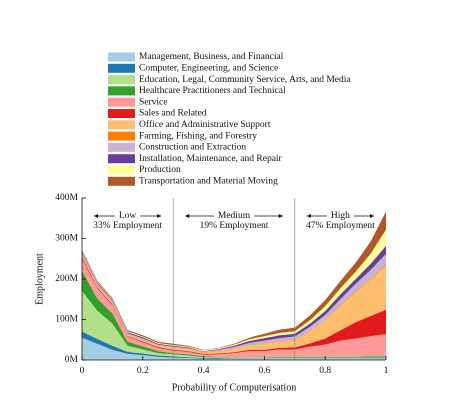 Image resolution: width=450 pixels, height=416 pixels. What do you see at coordinates (234, 348) in the screenshot?
I see `area` at bounding box center [234, 348].